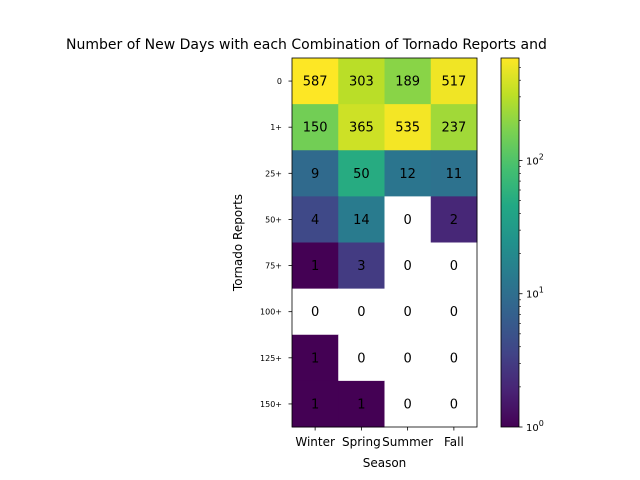 This screenshot has height=480, width=640. I want to click on y-tick-label: 0, so click(279, 81).